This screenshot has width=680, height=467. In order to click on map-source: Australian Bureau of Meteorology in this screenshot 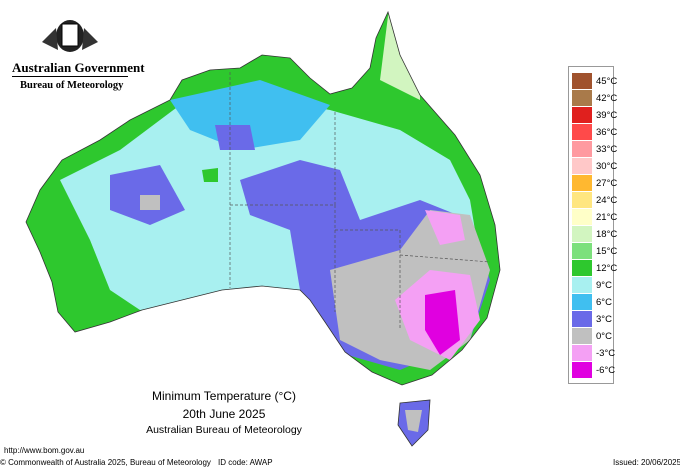, I will do `click(224, 430)`.